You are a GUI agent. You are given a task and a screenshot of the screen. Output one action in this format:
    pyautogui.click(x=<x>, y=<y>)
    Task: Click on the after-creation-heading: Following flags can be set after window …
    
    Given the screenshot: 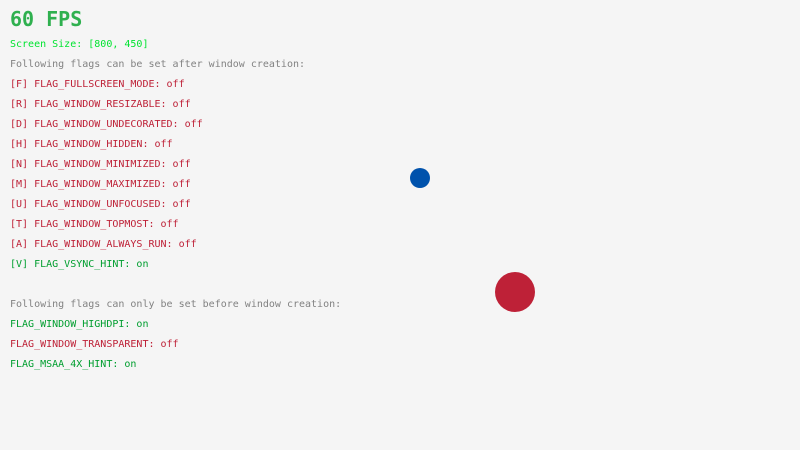 What is the action you would take?
    pyautogui.click(x=158, y=64)
    